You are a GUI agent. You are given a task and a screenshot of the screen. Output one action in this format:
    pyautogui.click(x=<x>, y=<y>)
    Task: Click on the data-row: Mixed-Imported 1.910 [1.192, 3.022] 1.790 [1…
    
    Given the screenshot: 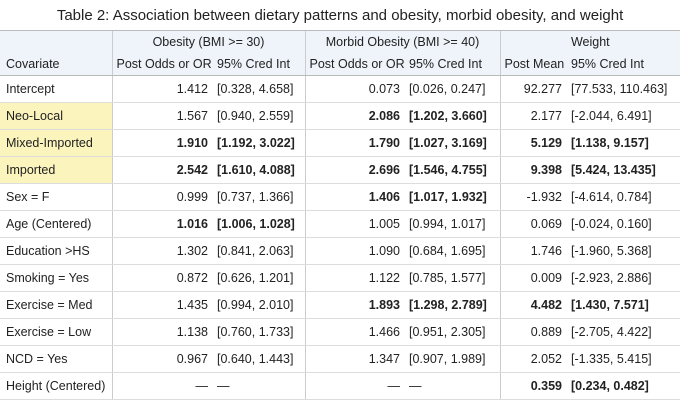 What is the action you would take?
    pyautogui.click(x=340, y=143)
    